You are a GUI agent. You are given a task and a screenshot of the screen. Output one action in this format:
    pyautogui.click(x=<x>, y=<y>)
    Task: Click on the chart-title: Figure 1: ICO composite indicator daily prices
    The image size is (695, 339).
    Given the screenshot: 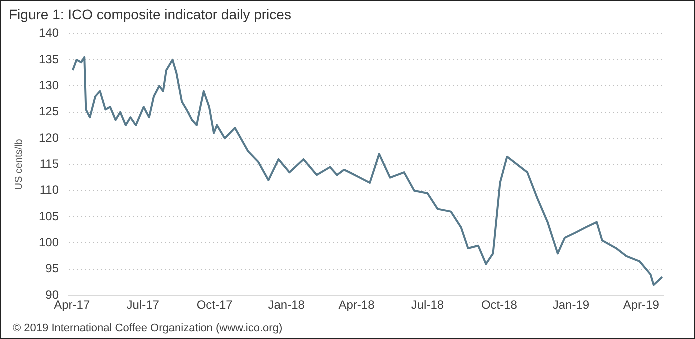 What is the action you would take?
    pyautogui.click(x=150, y=14)
    